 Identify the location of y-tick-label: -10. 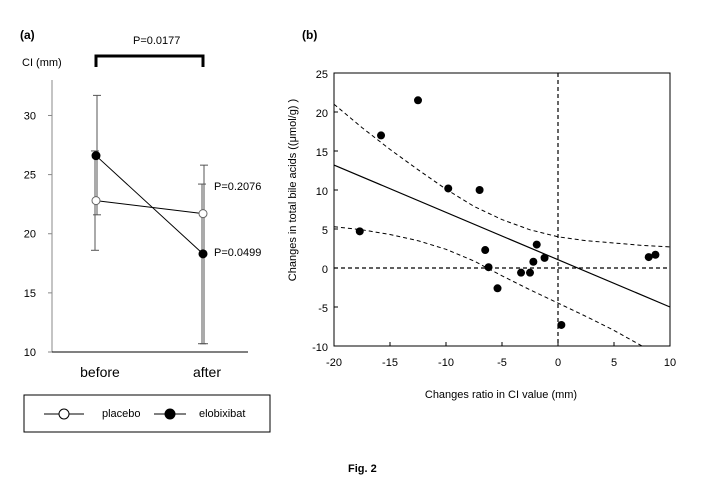
(320, 348).